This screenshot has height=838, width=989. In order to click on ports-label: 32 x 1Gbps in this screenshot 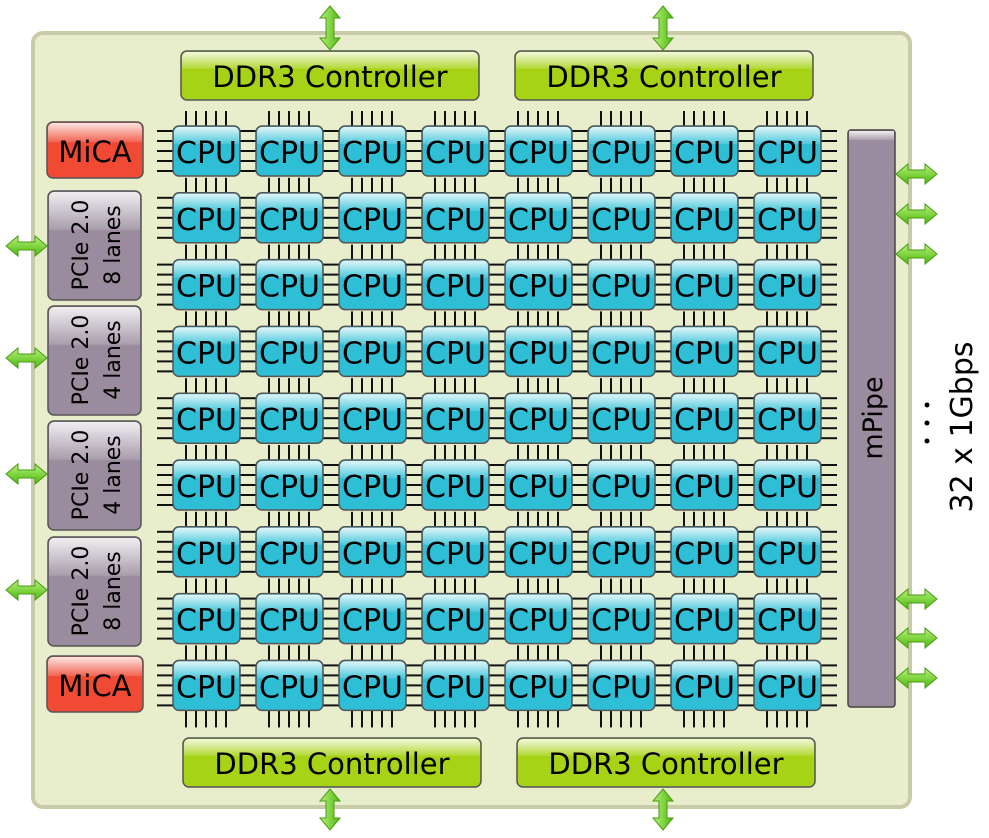, I will do `click(962, 426)`.